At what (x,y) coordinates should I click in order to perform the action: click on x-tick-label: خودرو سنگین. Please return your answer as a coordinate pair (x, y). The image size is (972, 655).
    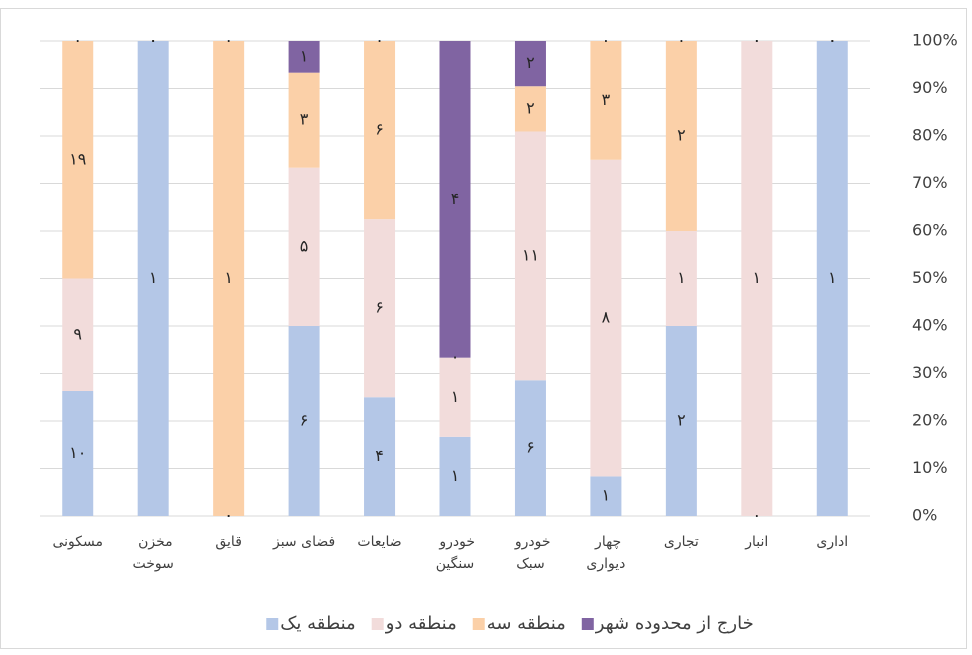
    Looking at the image, I should click on (455, 553).